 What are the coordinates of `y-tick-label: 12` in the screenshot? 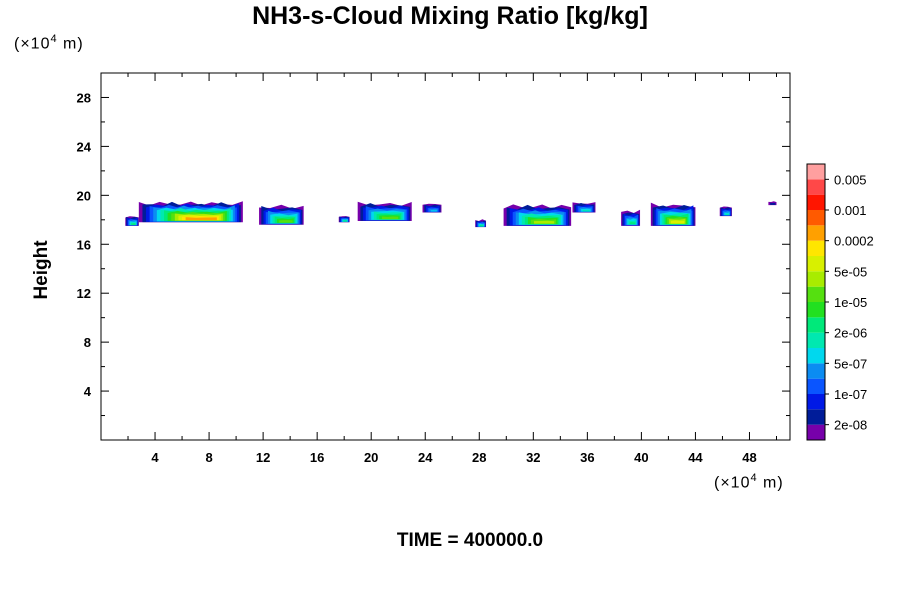 It's located at (84, 293).